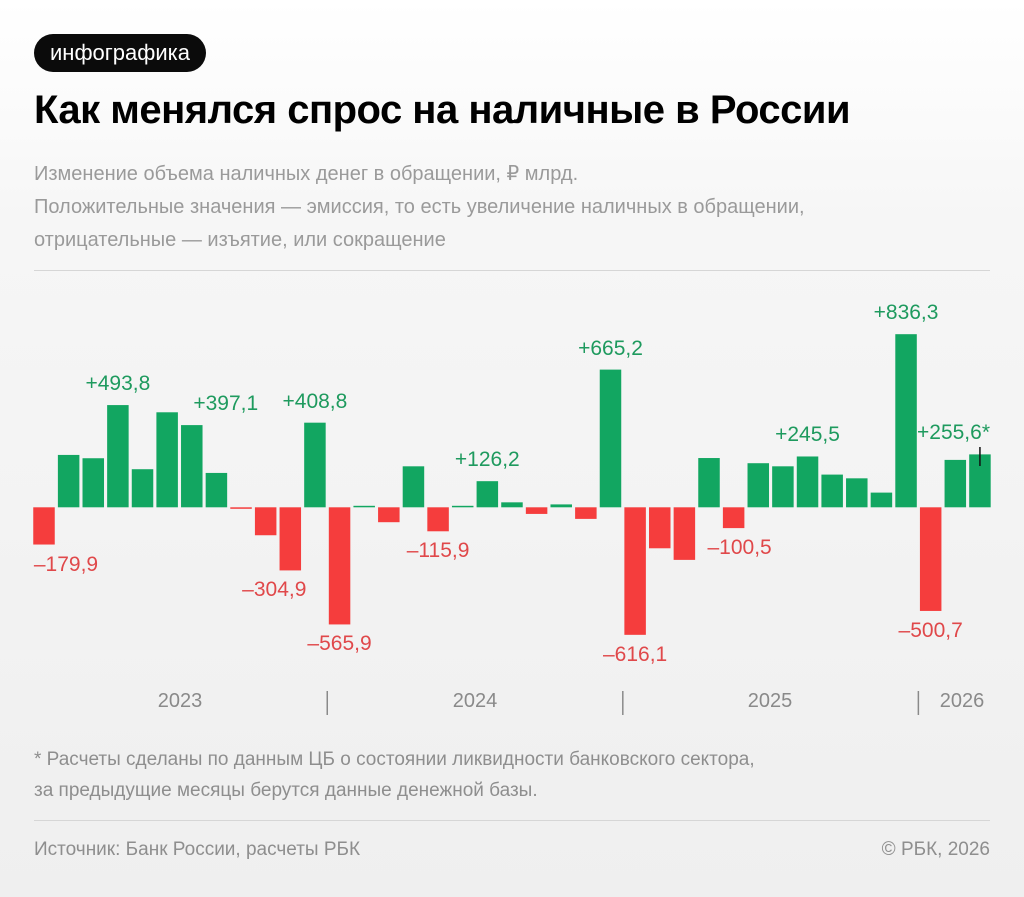  What do you see at coordinates (274, 590) in the screenshot?
I see `data-label: –304,9` at bounding box center [274, 590].